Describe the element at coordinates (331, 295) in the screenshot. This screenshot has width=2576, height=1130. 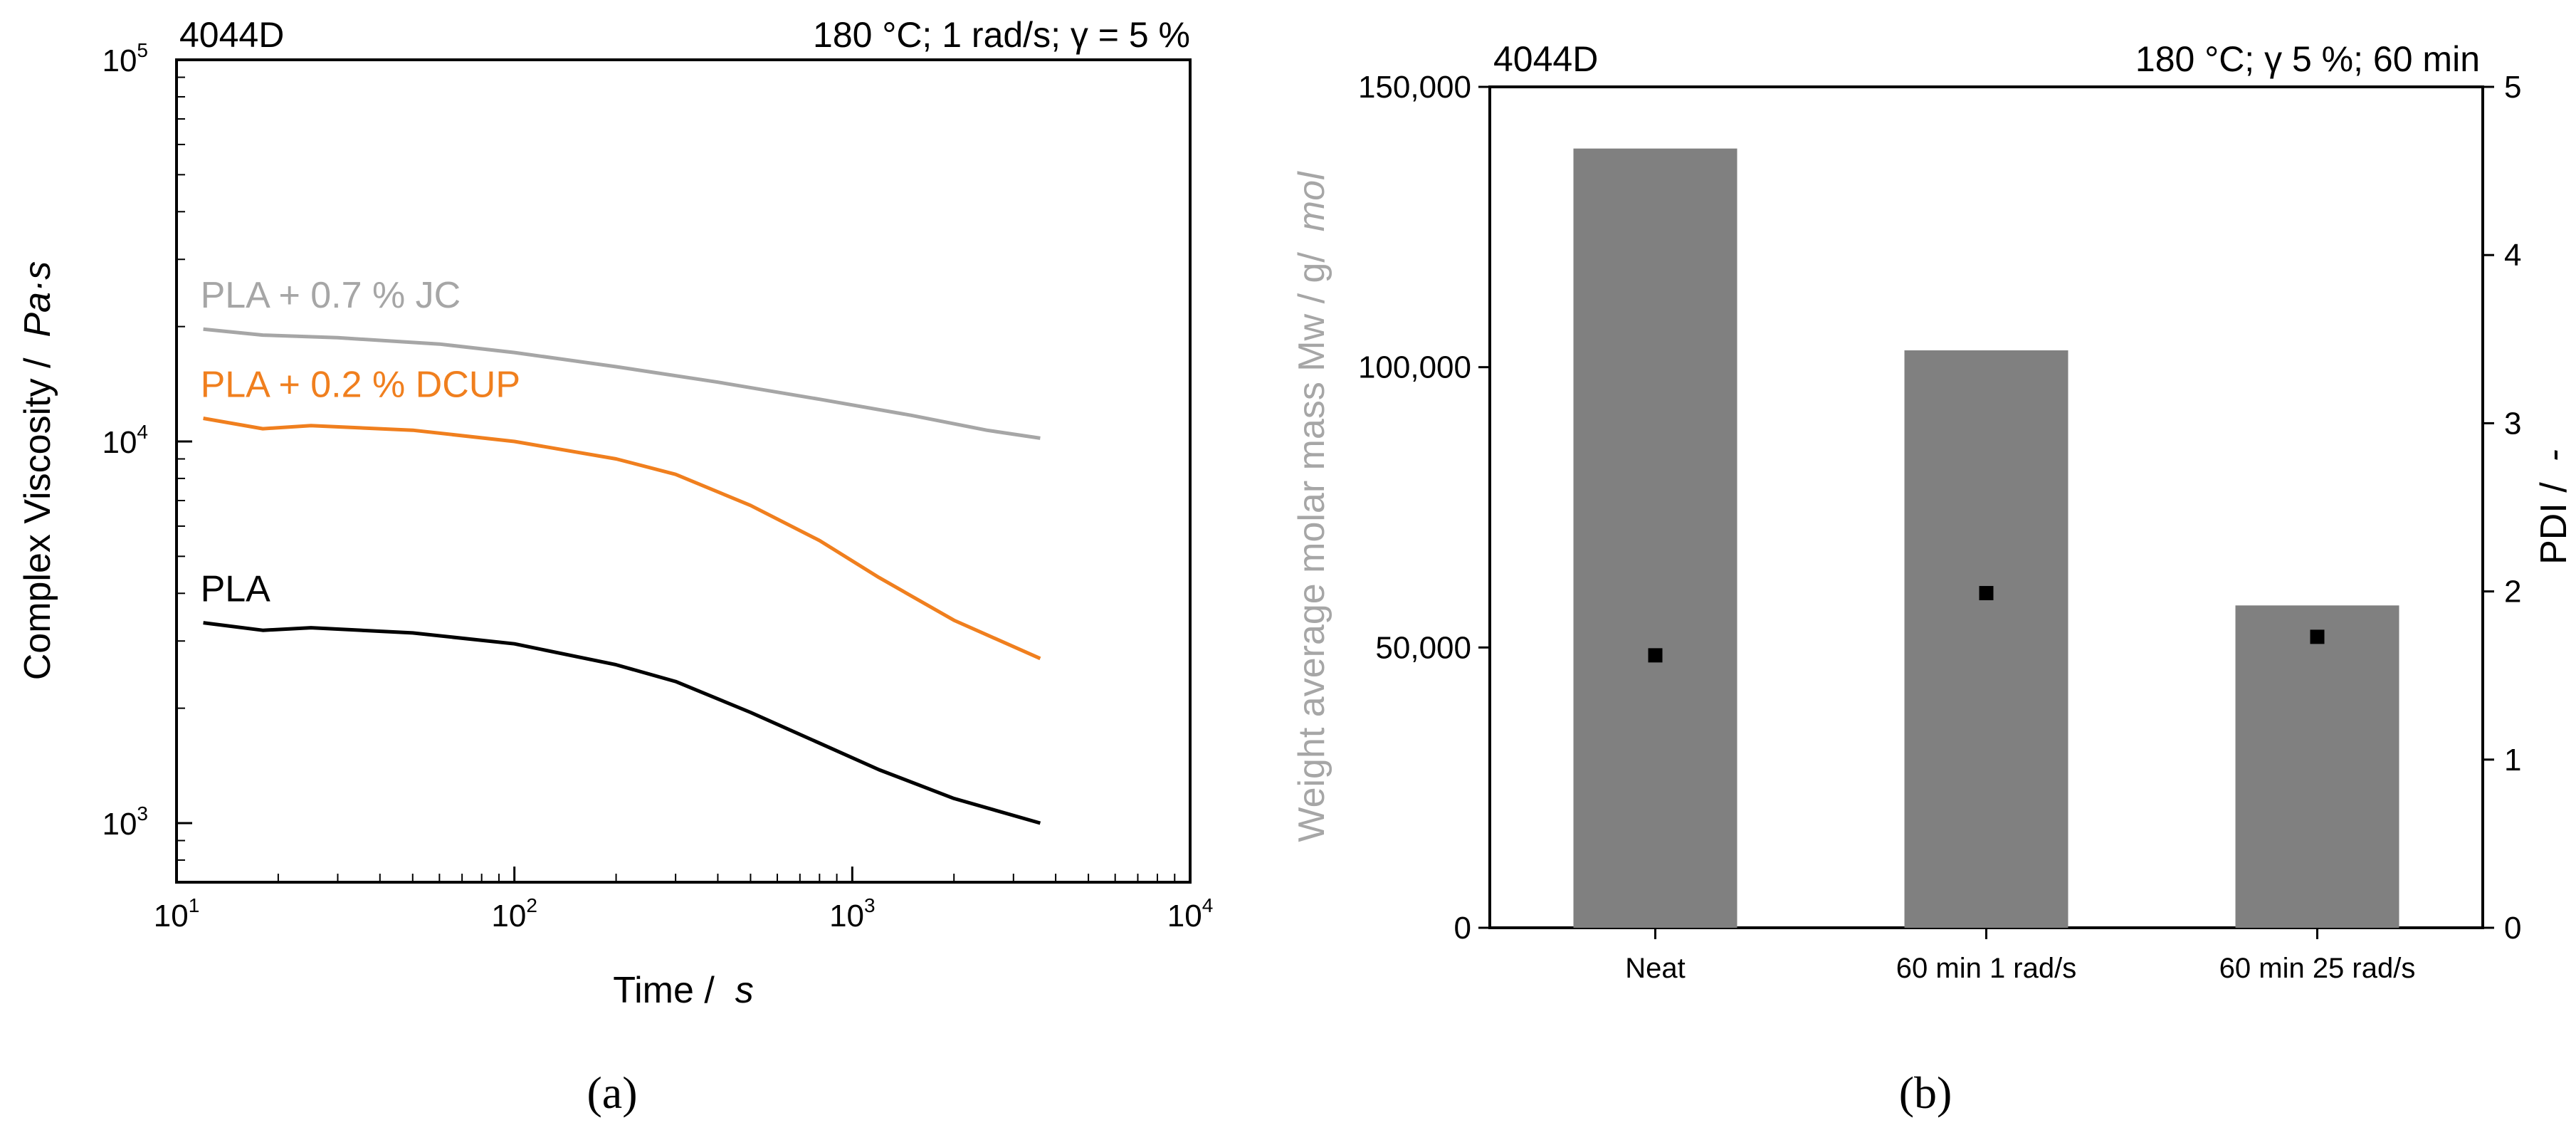
I see `chart-a-series-label: PLA + 0.7 % JC` at that location.